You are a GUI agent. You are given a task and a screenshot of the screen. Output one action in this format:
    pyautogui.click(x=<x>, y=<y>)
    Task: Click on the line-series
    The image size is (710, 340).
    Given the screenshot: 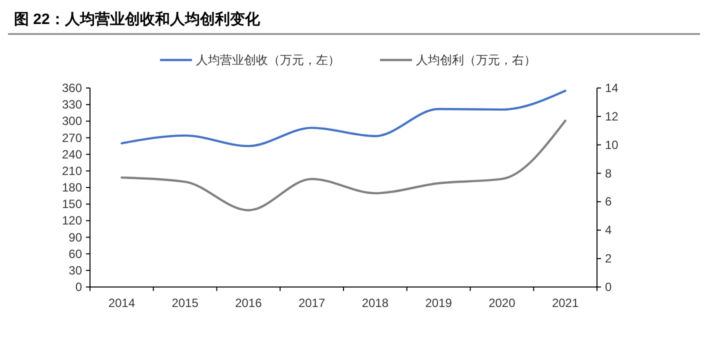 What is the action you would take?
    pyautogui.click(x=343, y=119)
    